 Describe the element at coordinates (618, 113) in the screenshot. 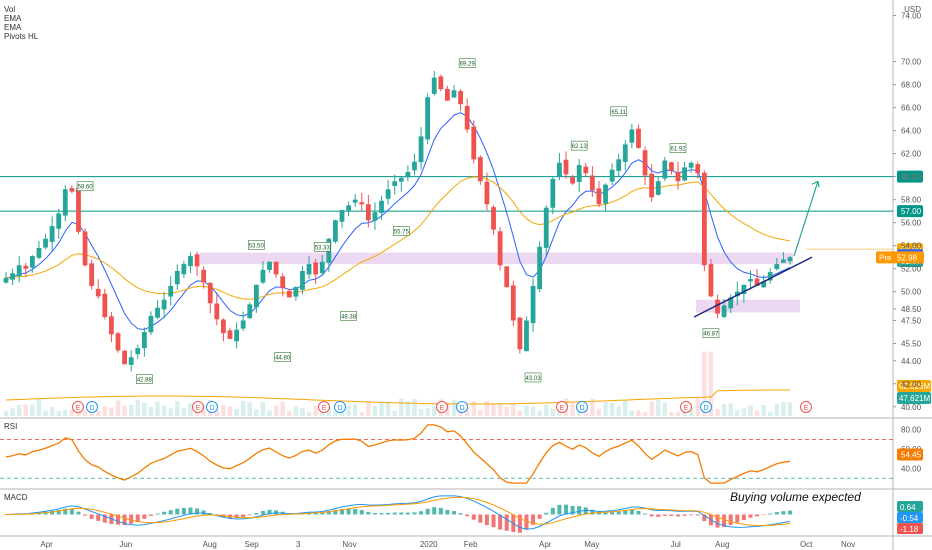

I see `pivot-label: 65.11` at that location.